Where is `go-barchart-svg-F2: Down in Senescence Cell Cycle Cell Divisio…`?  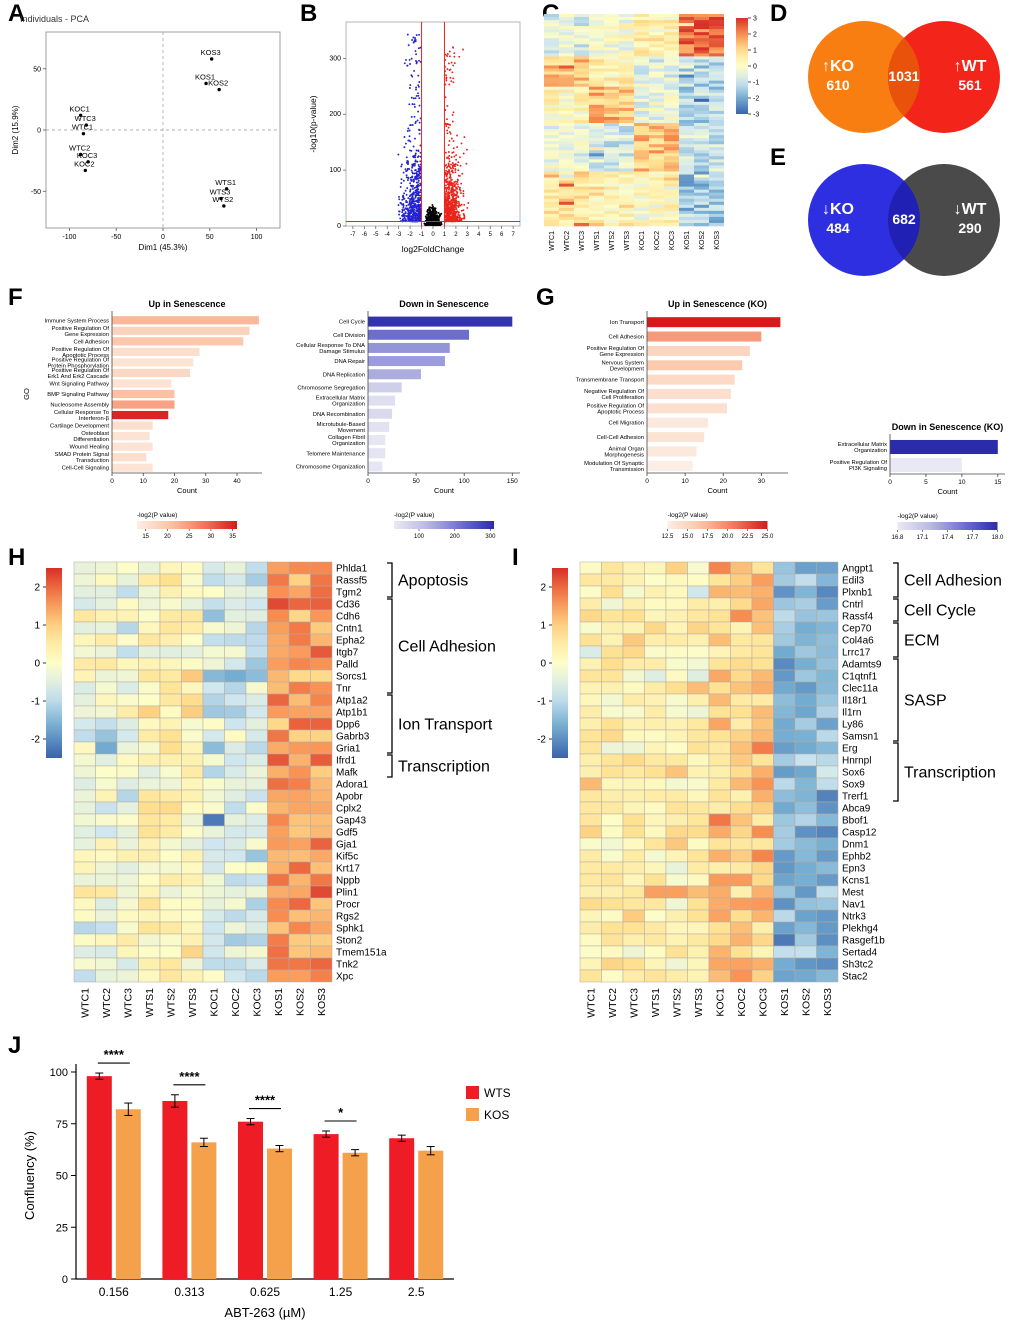 go-barchart-svg-F2: Down in Senescence Cell Cycle Cell Divisio… is located at coordinates (408, 419).